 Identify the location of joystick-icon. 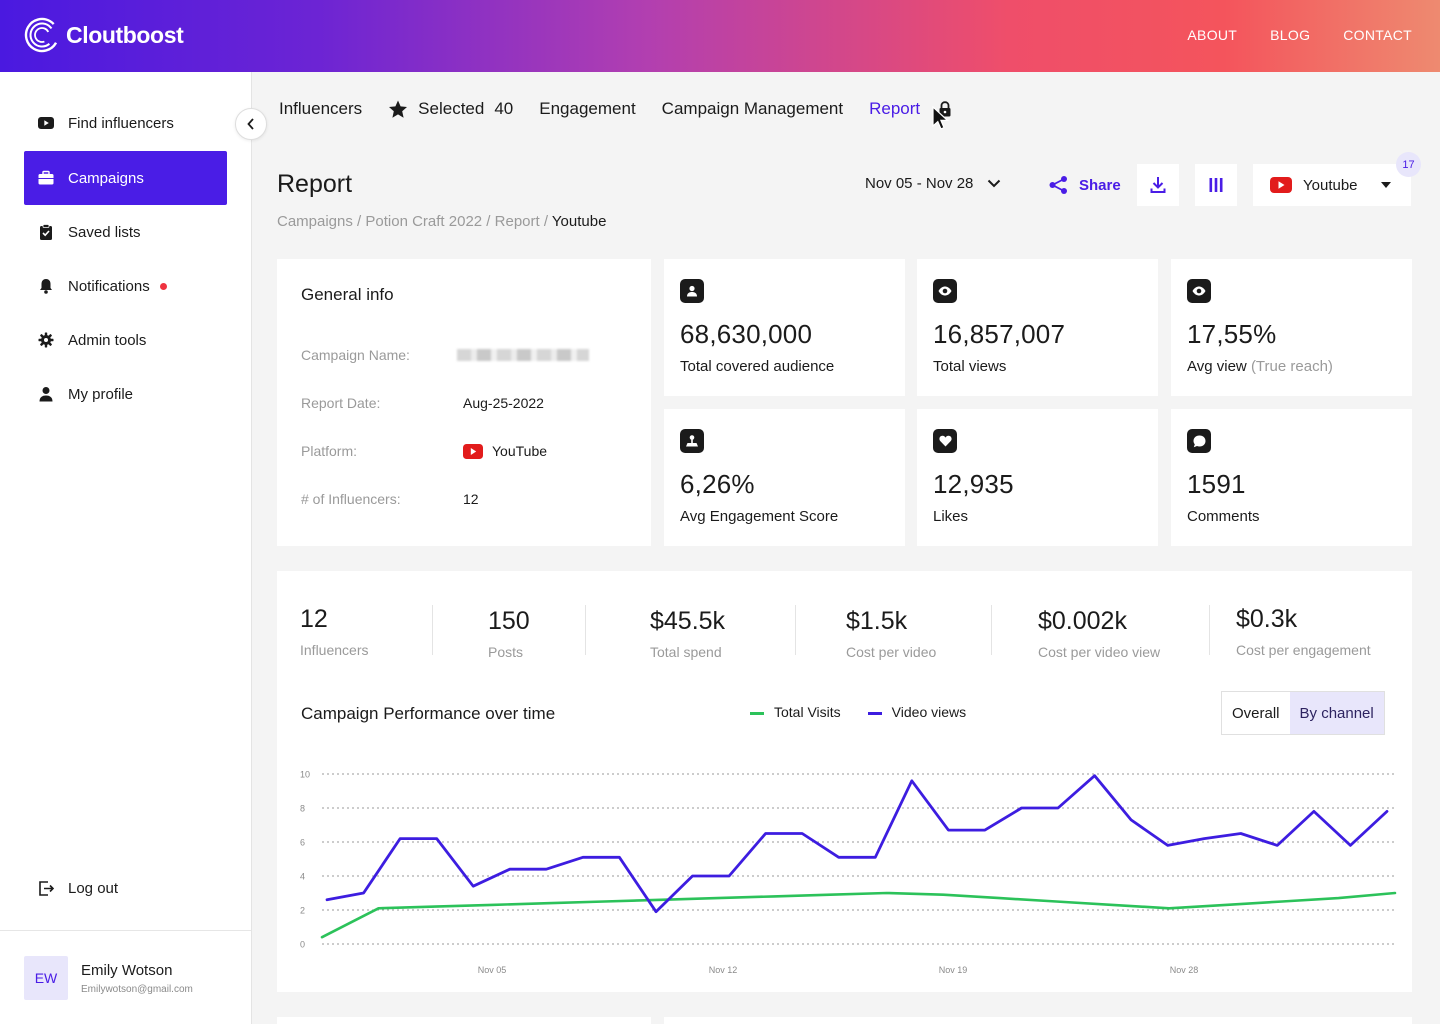
(692, 441).